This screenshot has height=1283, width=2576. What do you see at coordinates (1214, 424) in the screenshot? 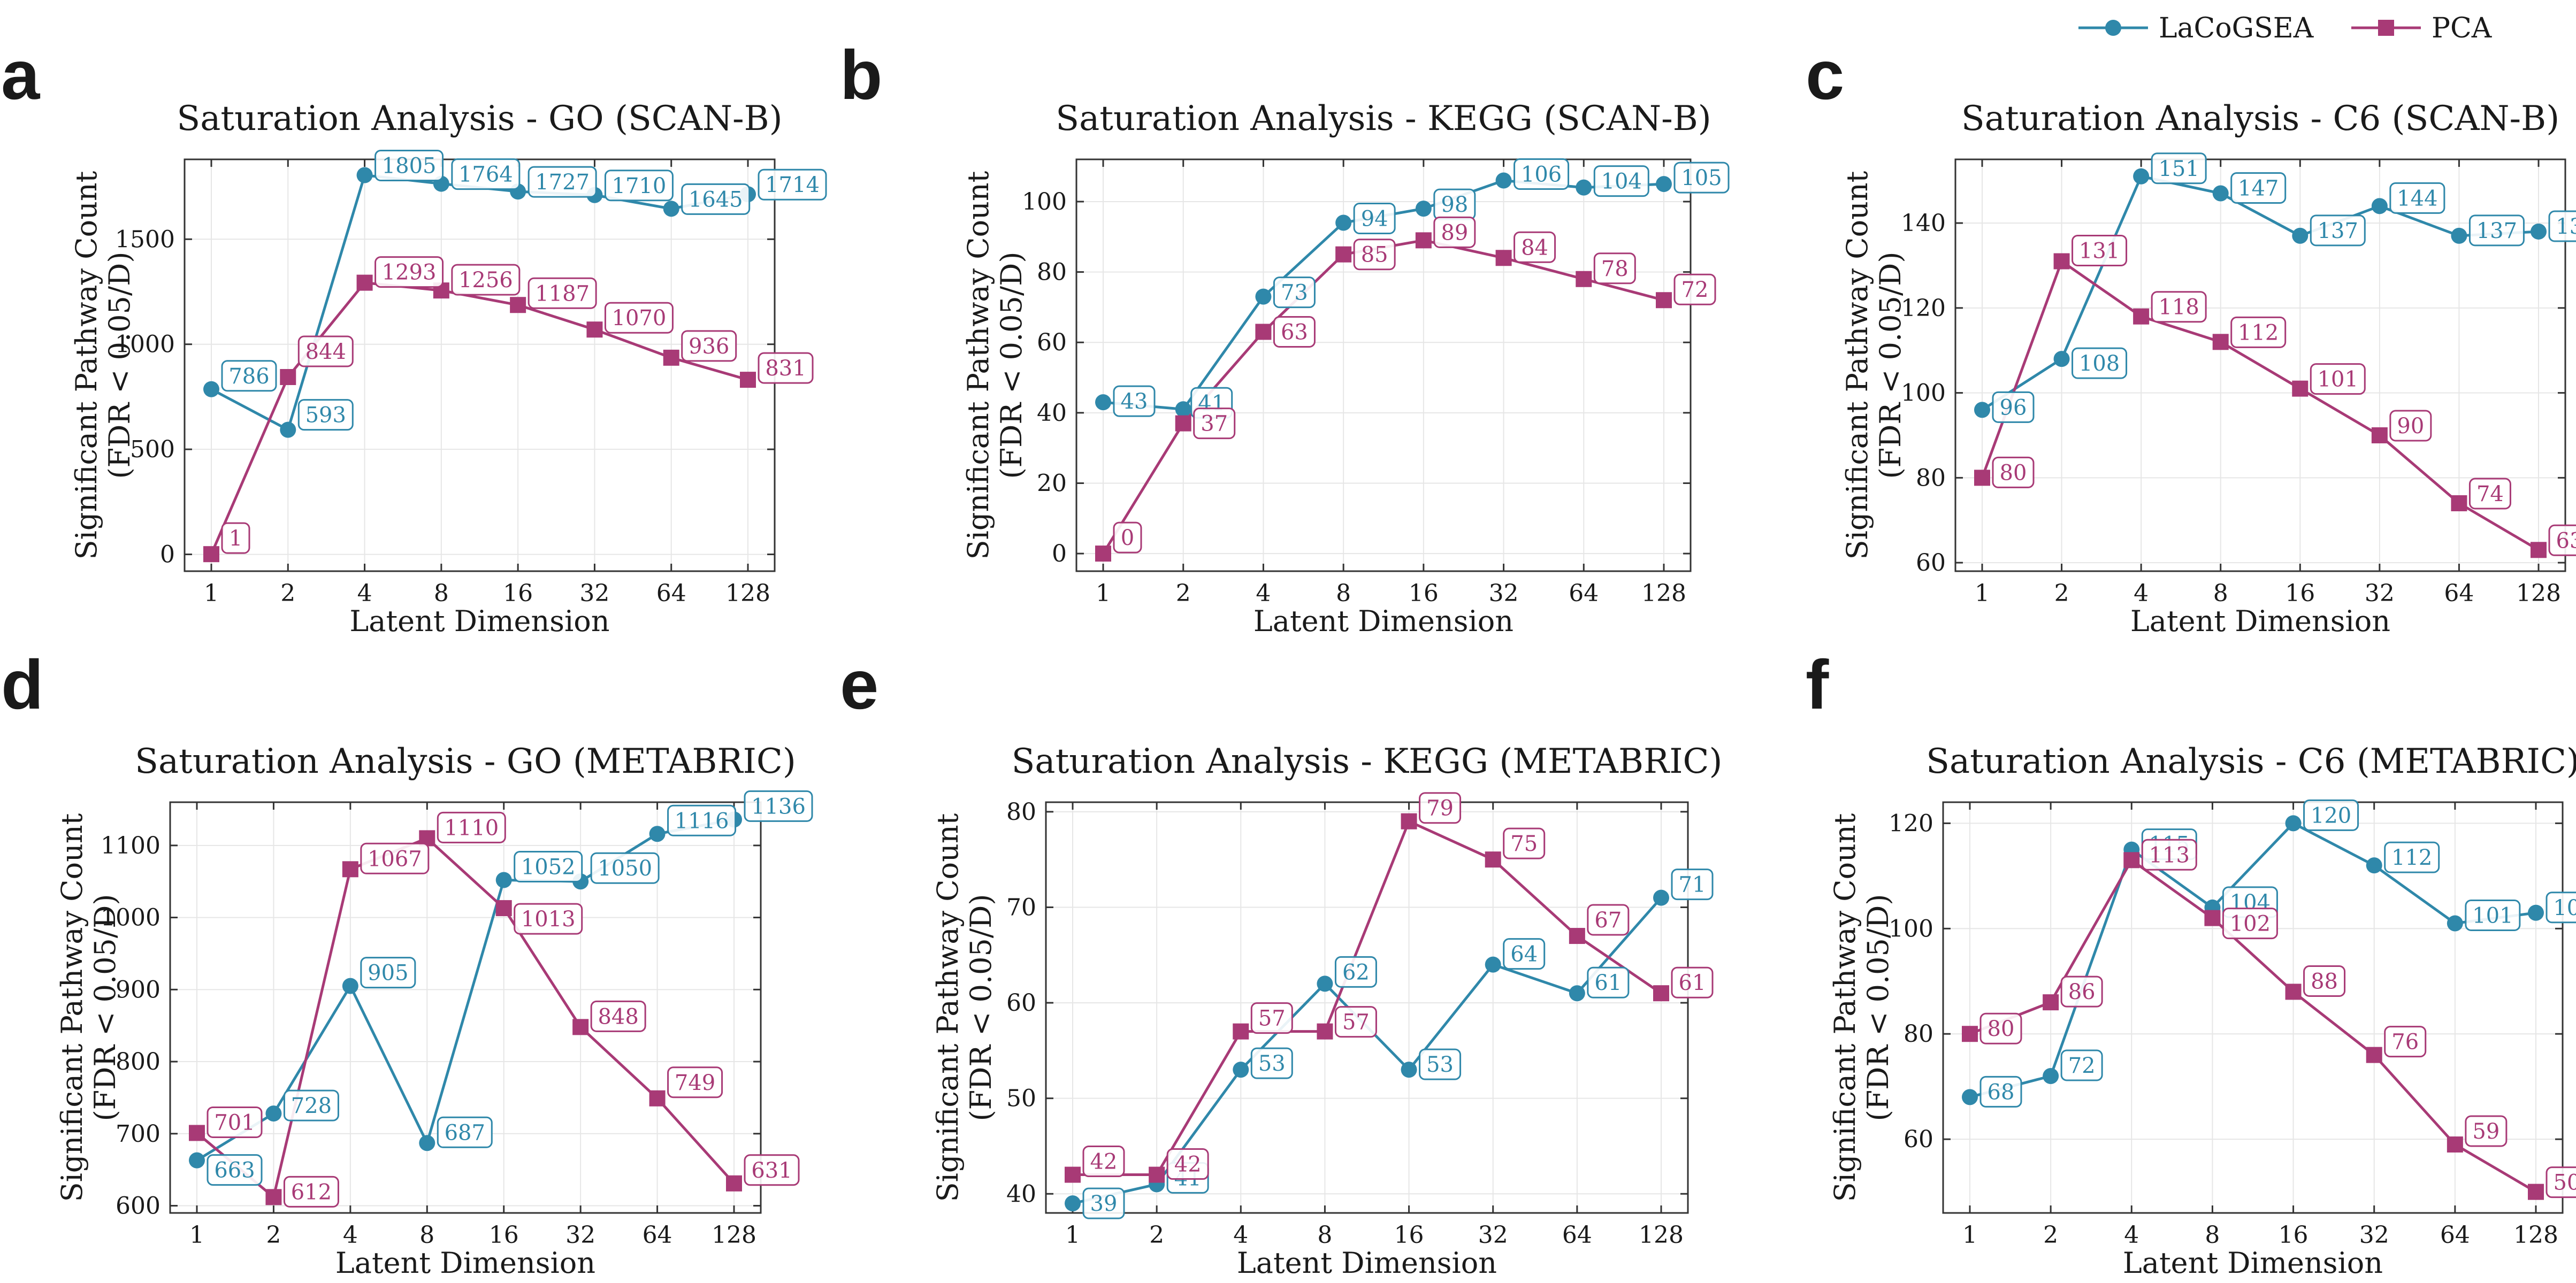
I see `data-label-text: 37` at bounding box center [1214, 424].